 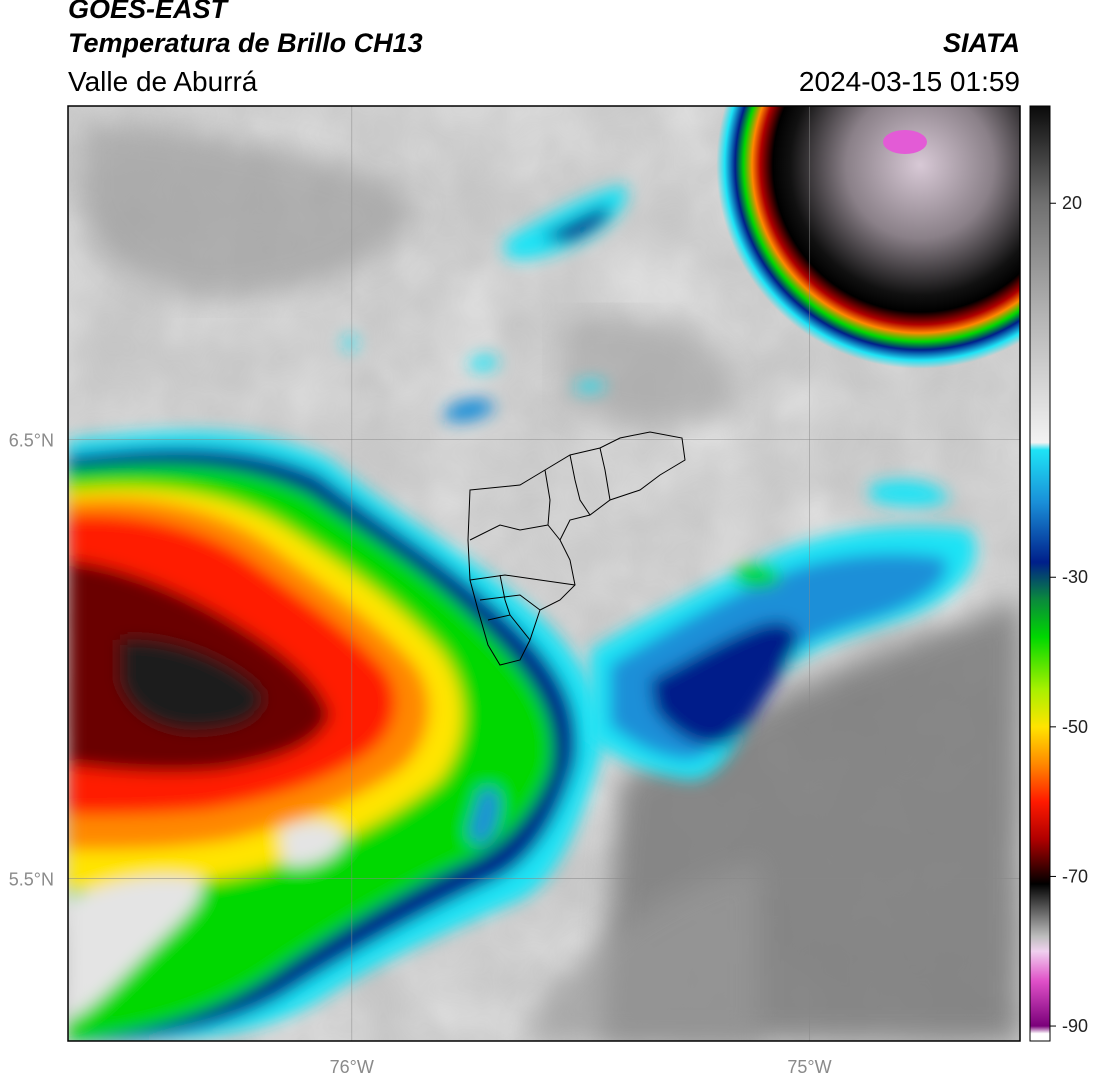 I want to click on isolated-cells-north, so click(x=485, y=303).